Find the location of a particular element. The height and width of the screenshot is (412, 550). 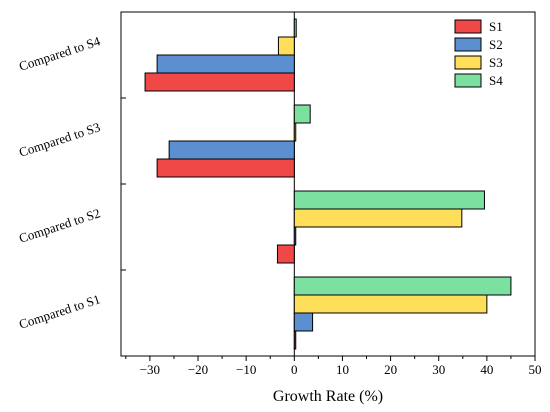

bar-s1-cat0 is located at coordinates (295, 340).